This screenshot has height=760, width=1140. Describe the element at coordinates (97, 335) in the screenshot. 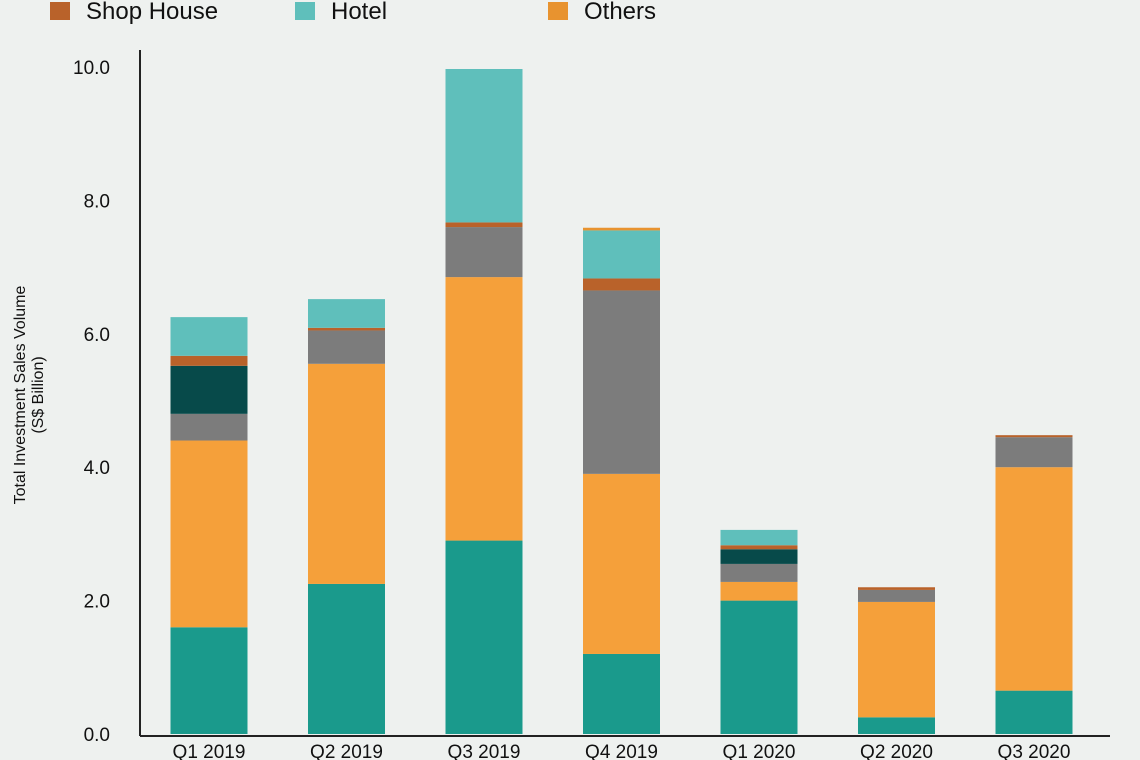

I see `y-tick-label: 6.0` at that location.